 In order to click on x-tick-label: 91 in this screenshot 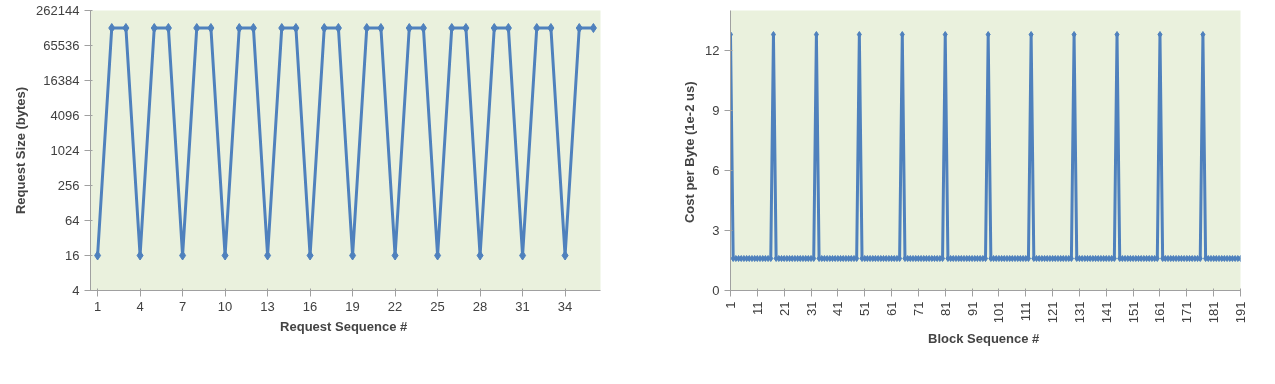, I will do `click(972, 308)`.